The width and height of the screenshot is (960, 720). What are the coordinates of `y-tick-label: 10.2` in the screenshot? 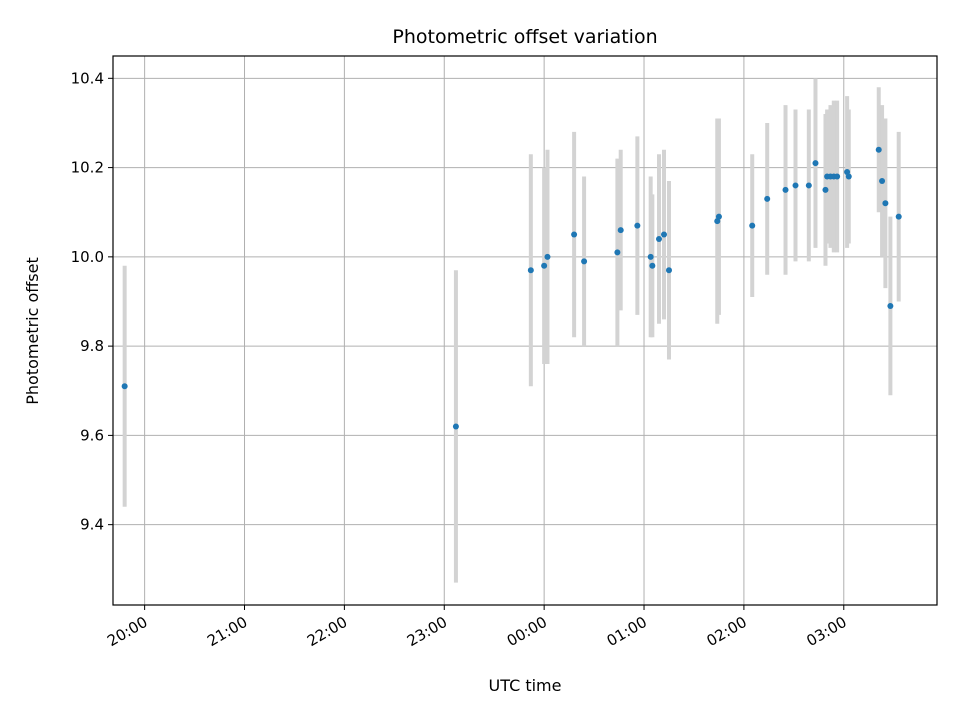 It's located at (87, 168).